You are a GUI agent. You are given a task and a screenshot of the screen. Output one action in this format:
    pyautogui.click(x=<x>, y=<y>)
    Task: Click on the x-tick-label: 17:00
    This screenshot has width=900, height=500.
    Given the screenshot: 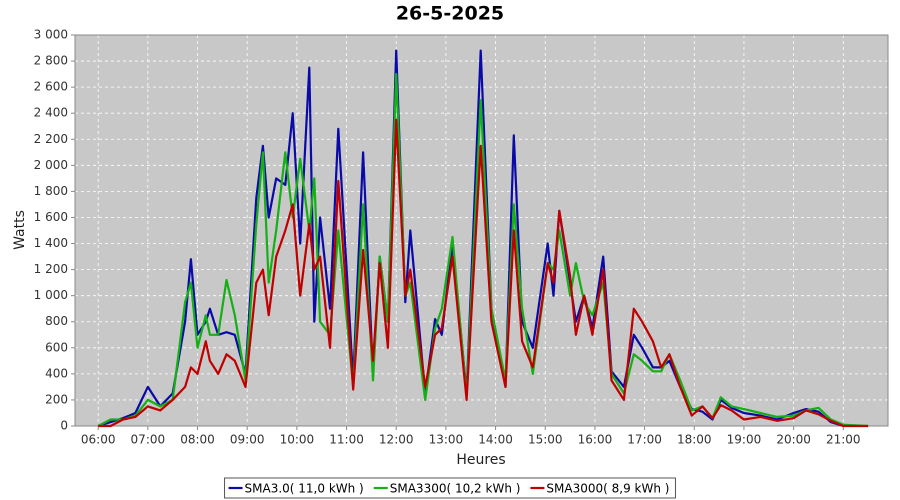 What is the action you would take?
    pyautogui.click(x=644, y=440)
    